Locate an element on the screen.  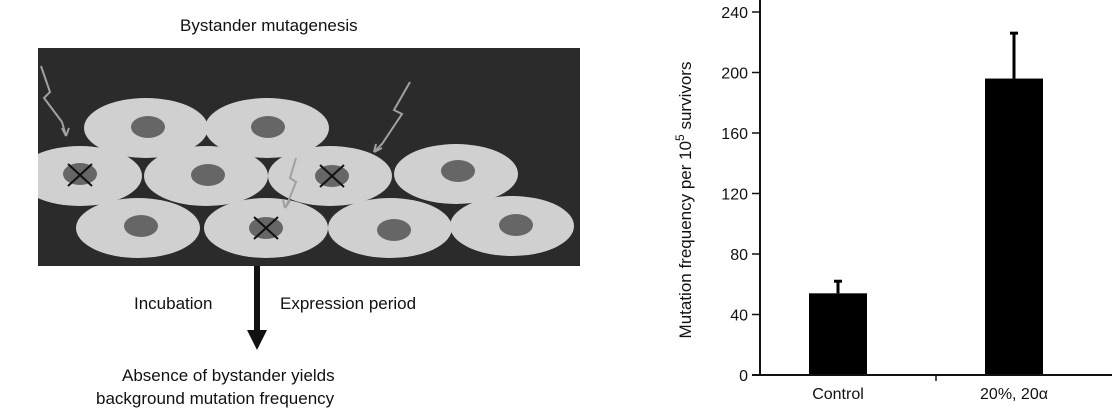
y-axis-label-superscript: 5 is located at coordinates (680, 137).